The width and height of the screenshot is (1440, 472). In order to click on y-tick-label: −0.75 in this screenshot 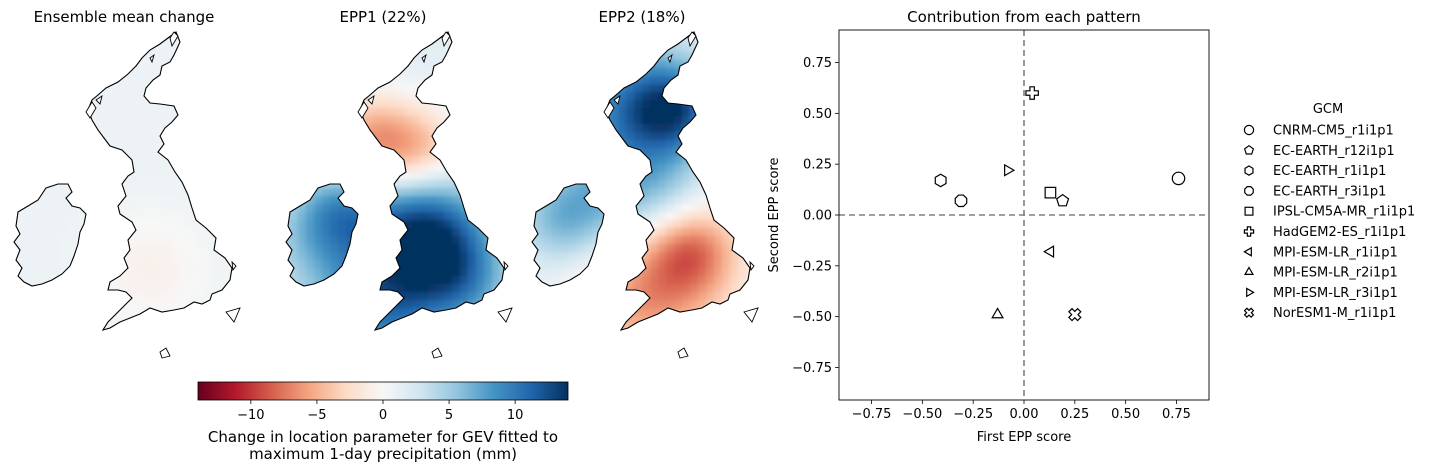, I will do `click(812, 368)`.